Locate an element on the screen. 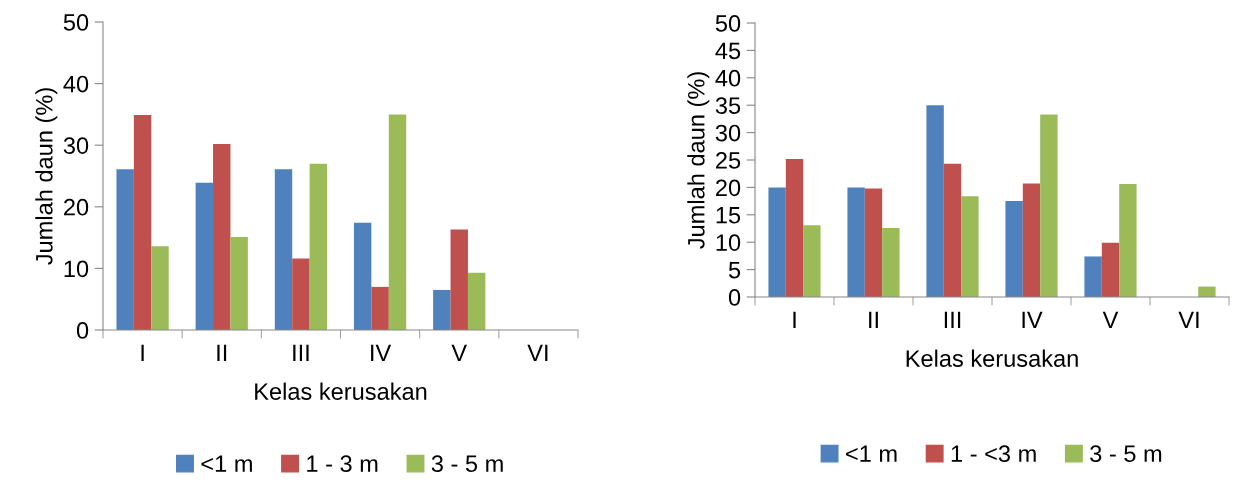 Image resolution: width=1233 pixels, height=496 pixels. y-tick-label: 45 is located at coordinates (728, 51).